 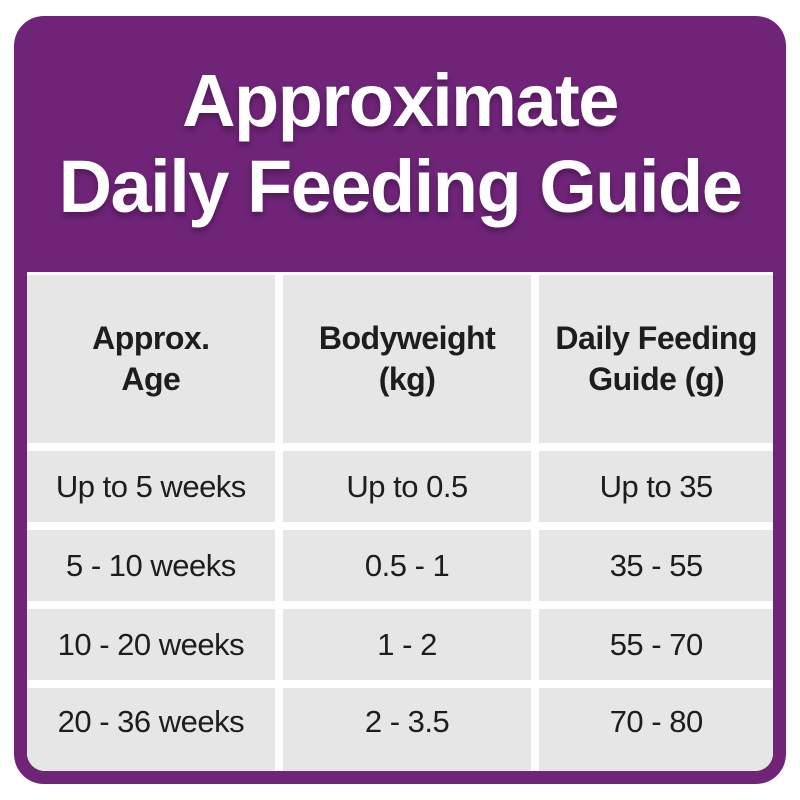 I want to click on table-cell-age-row1: Up to 5 weeks, so click(x=151, y=487).